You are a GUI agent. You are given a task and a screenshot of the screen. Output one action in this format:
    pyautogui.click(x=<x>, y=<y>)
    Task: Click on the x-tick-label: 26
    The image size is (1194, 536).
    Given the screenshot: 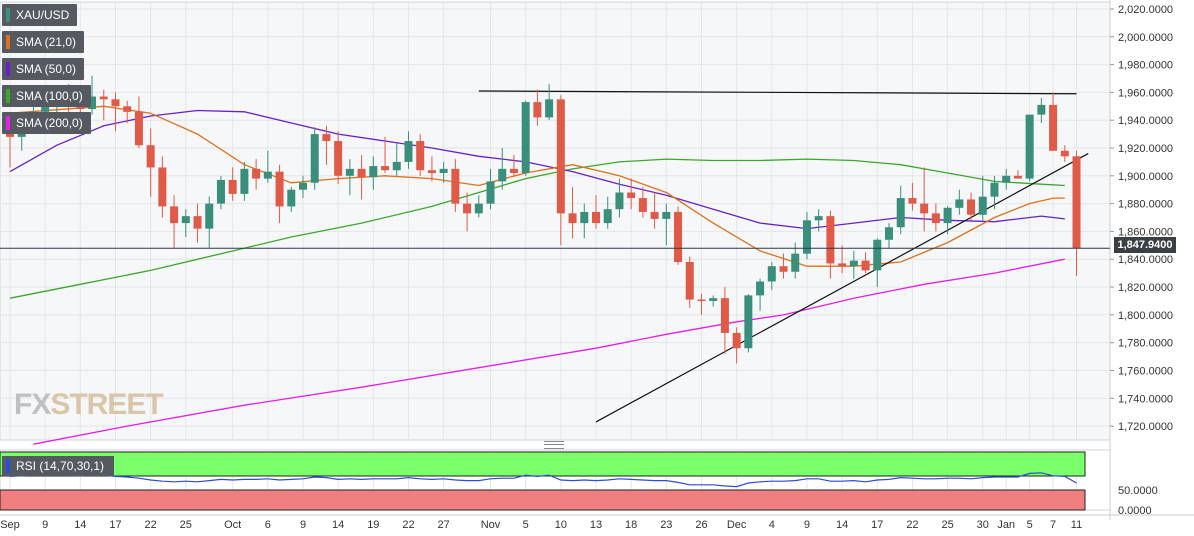 What is the action you would take?
    pyautogui.click(x=701, y=525)
    